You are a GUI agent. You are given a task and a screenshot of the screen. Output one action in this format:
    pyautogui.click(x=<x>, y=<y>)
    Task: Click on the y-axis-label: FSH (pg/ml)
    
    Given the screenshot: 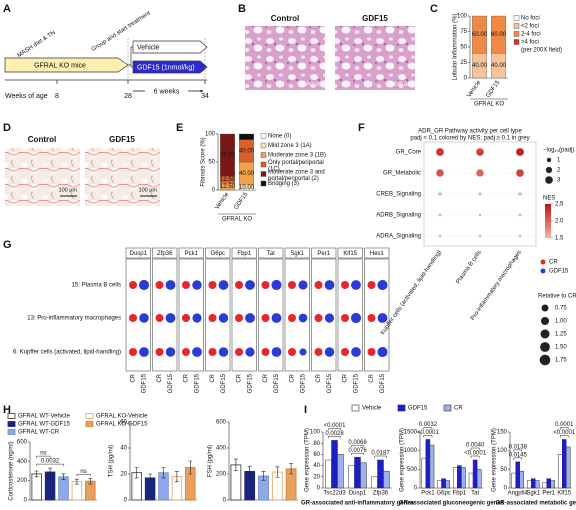 What is the action you would take?
    pyautogui.click(x=211, y=461)
    